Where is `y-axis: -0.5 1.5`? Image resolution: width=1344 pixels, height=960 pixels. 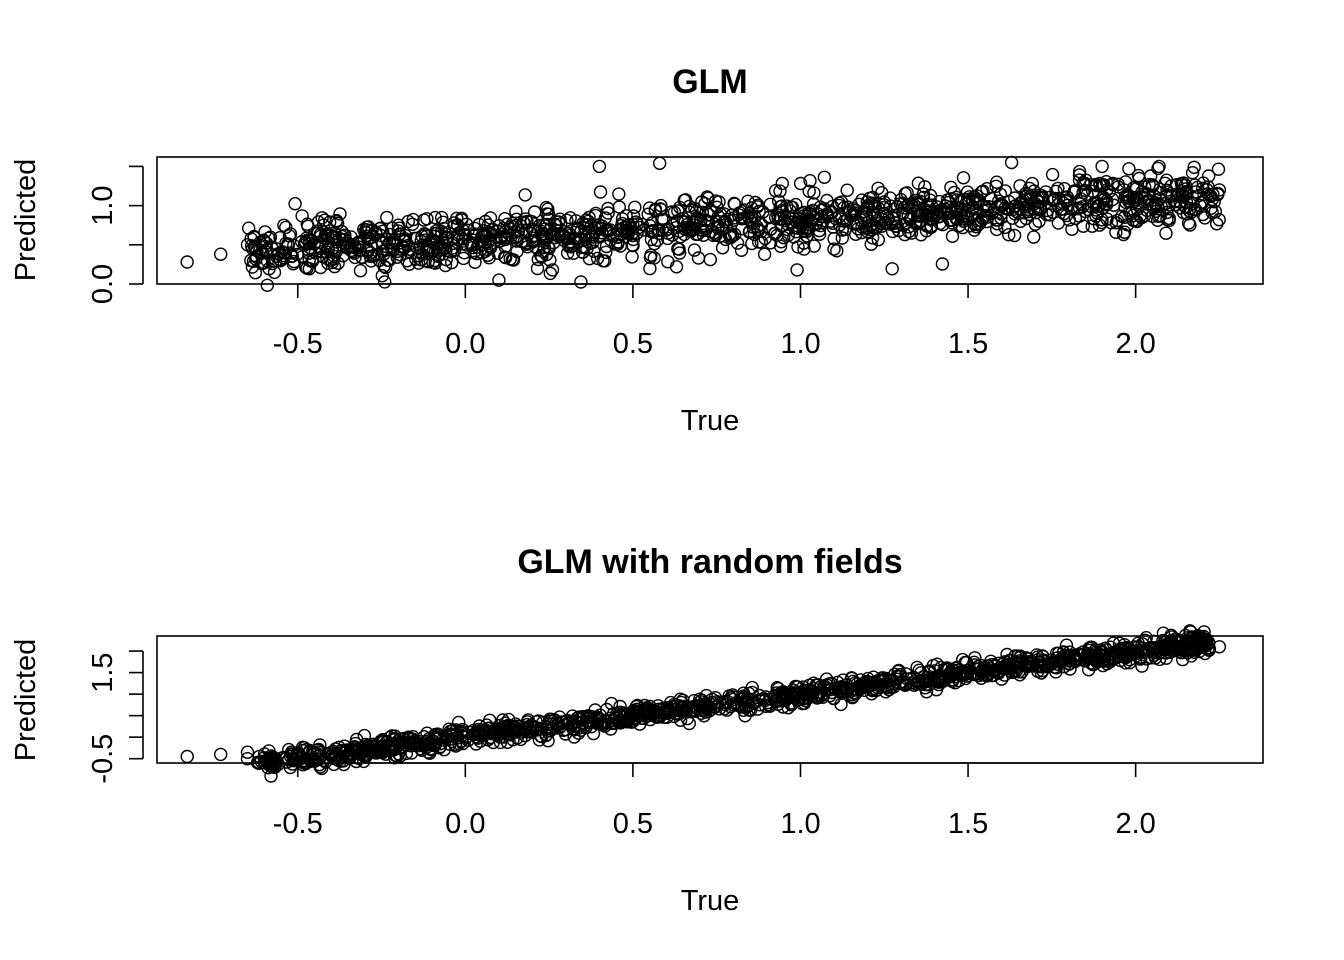 y-axis: -0.5 1.5 is located at coordinates (115, 717).